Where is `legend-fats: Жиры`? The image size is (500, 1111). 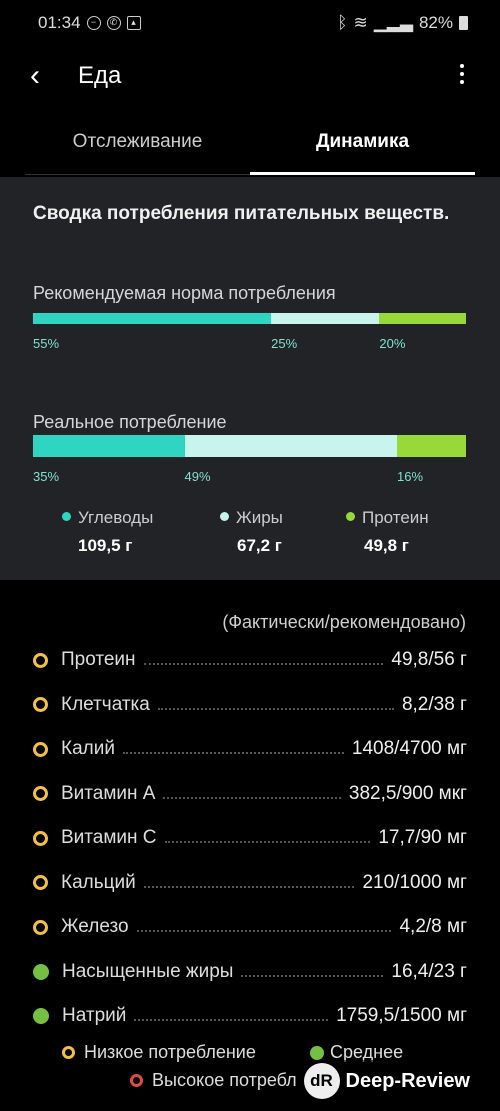
legend-fats: Жиры is located at coordinates (251, 518).